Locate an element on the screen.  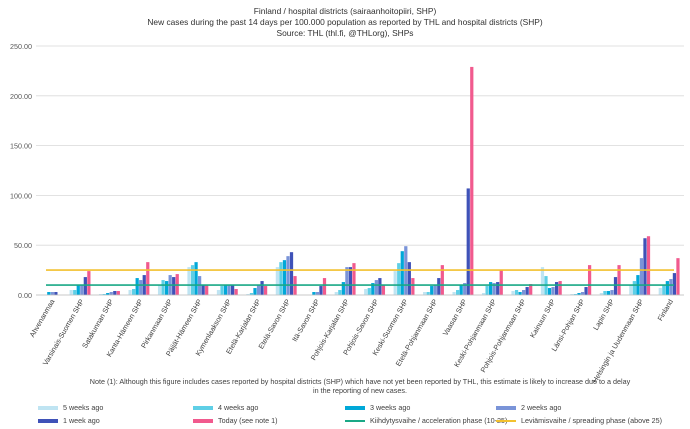
legend-item-3-weeks-ago: 3 weeks ago is located at coordinates (377, 407).